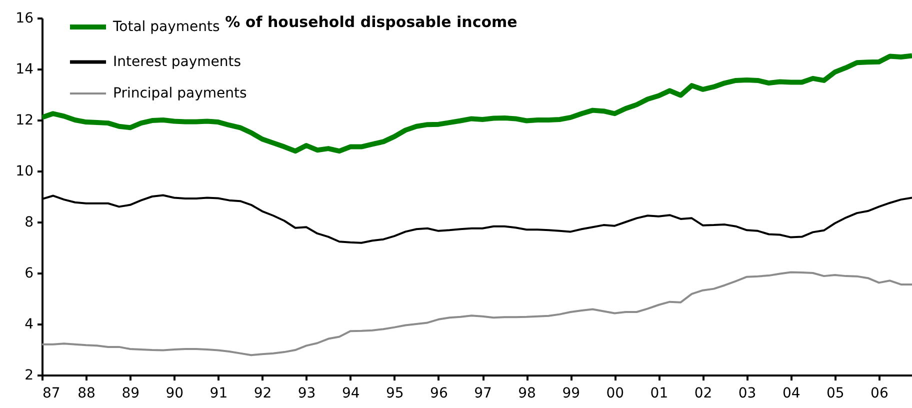 Image resolution: width=912 pixels, height=408 pixels. I want to click on y-tick-label: 16, so click(25, 18).